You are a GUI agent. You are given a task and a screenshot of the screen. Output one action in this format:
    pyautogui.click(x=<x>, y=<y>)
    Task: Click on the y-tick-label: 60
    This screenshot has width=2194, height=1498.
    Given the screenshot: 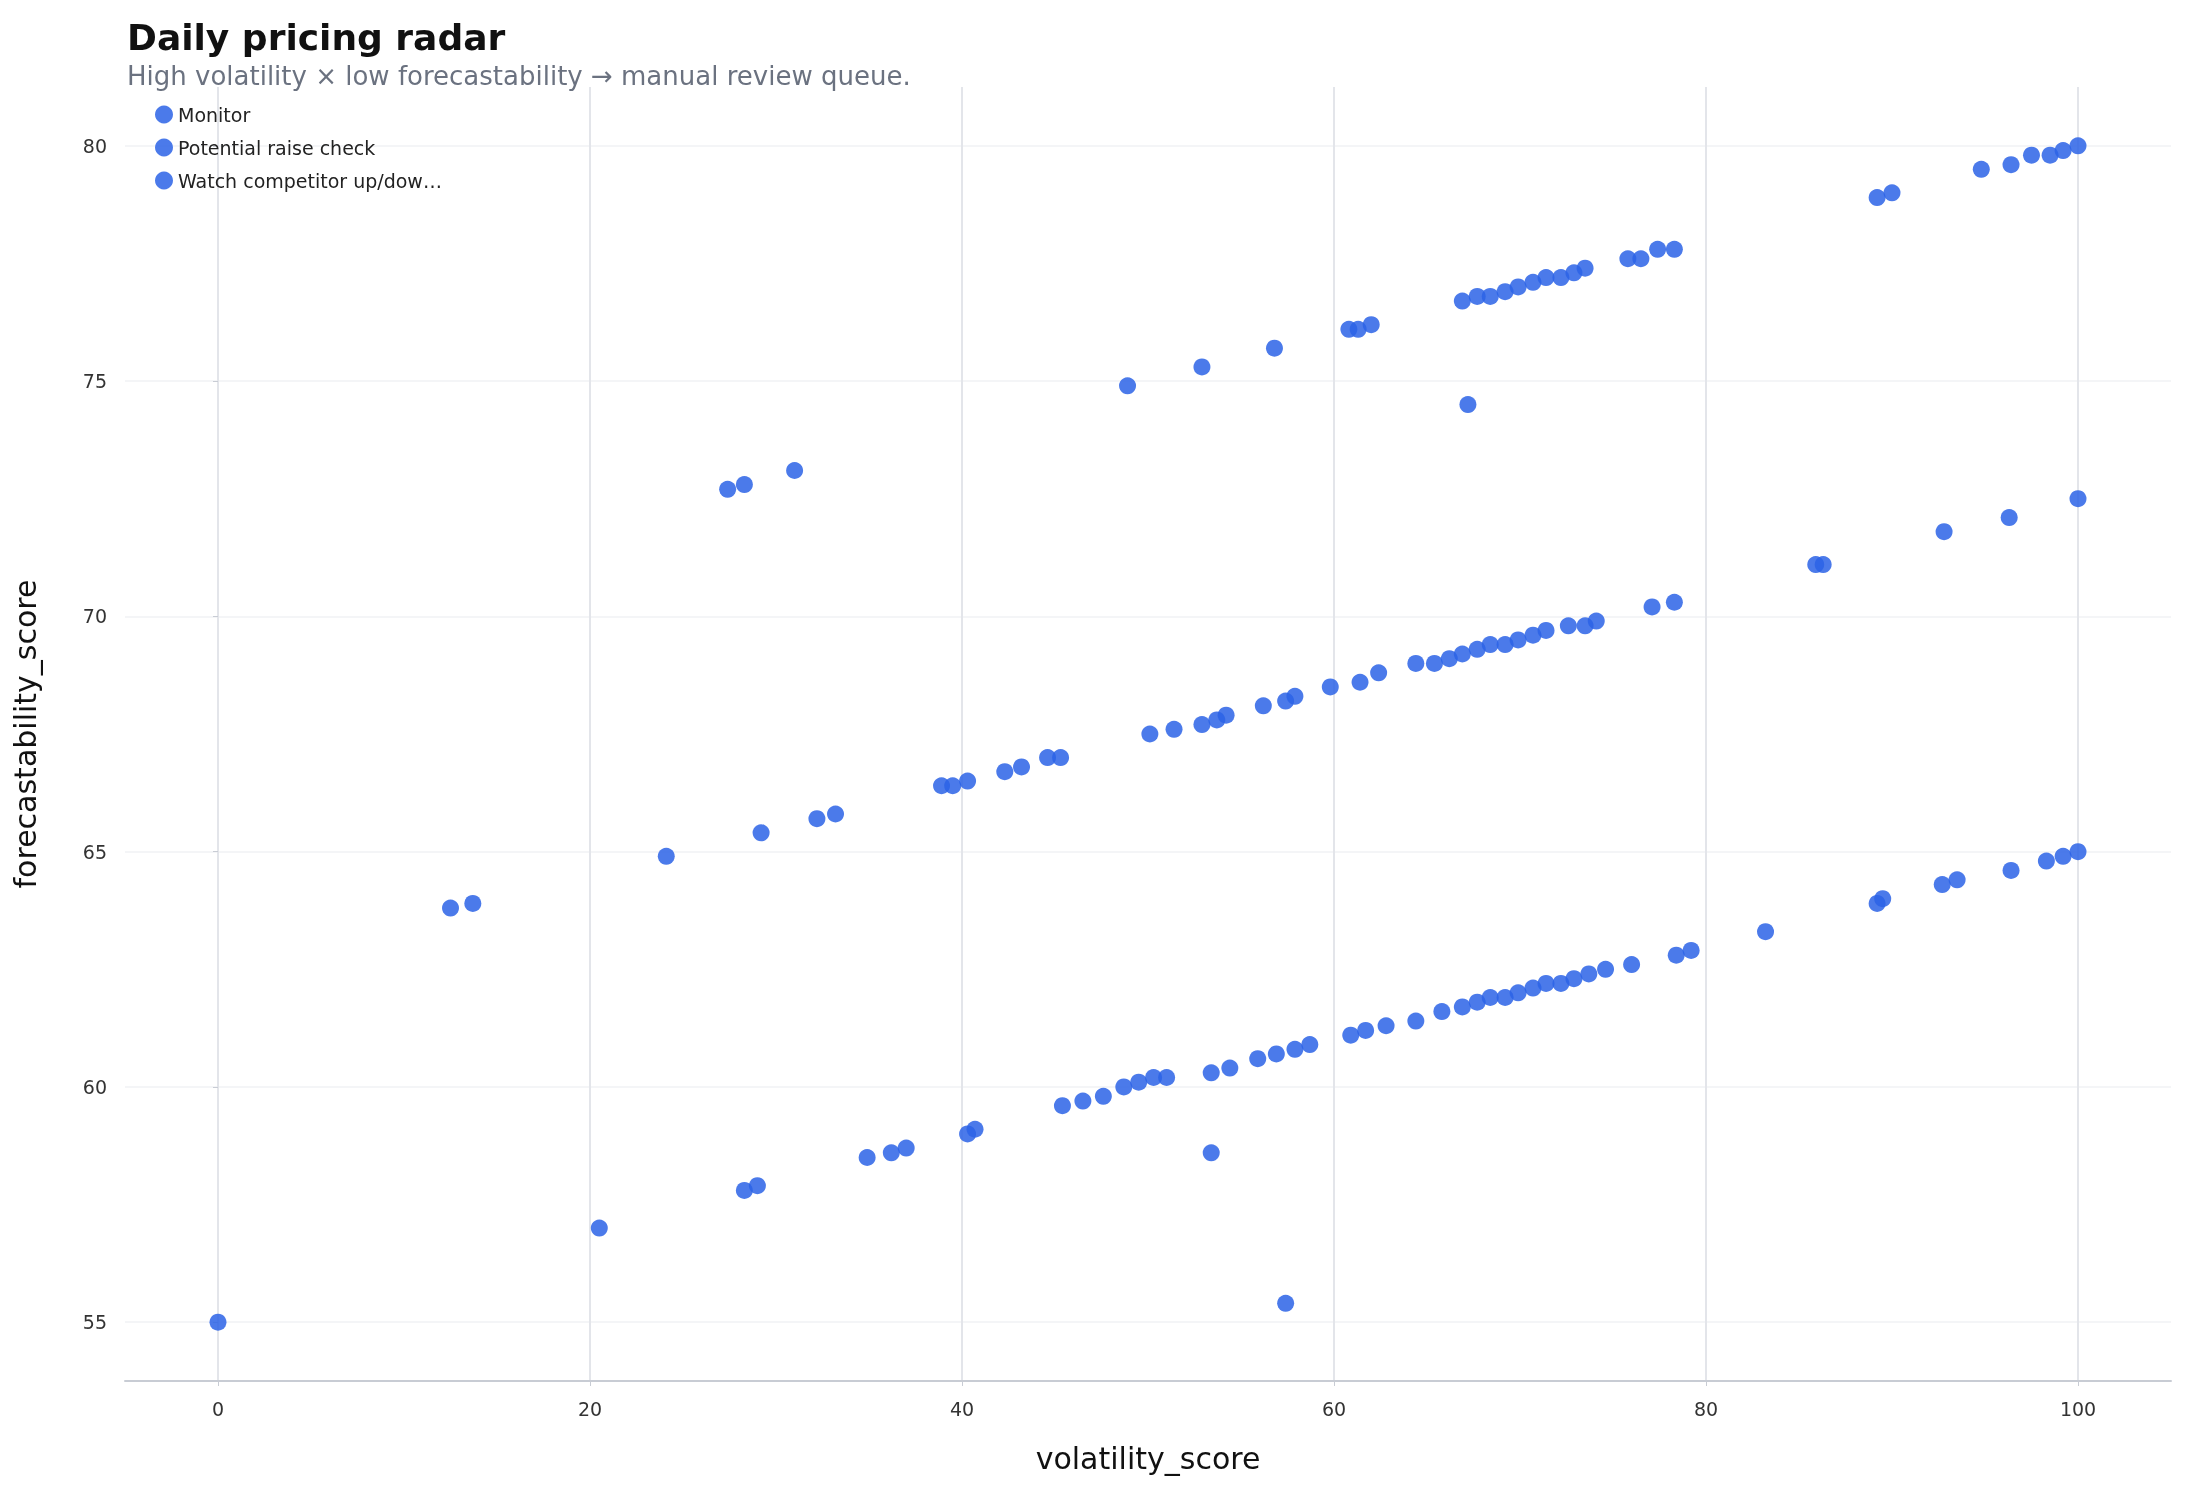 What is the action you would take?
    pyautogui.click(x=94, y=1086)
    